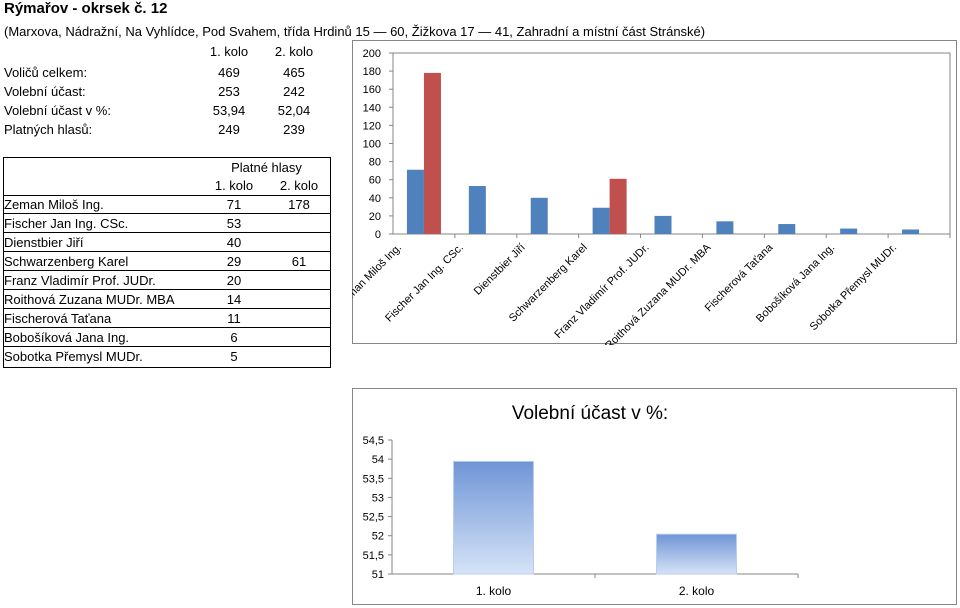 This screenshot has height=608, width=960. I want to click on stat-value-2: 465, so click(294, 72).